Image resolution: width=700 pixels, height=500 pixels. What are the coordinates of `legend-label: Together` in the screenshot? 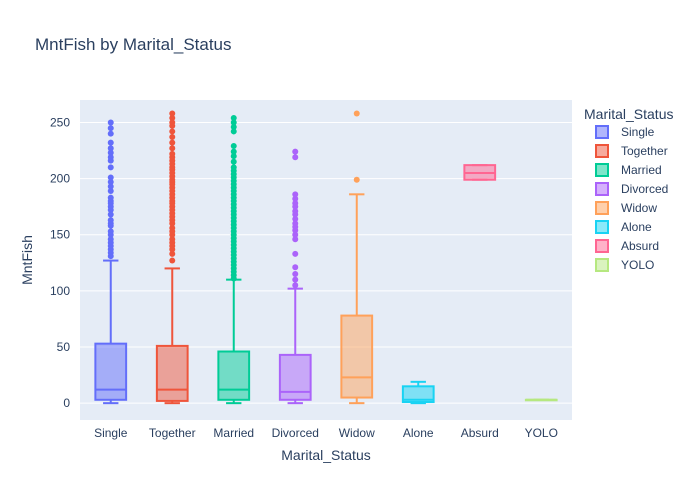 It's located at (644, 151).